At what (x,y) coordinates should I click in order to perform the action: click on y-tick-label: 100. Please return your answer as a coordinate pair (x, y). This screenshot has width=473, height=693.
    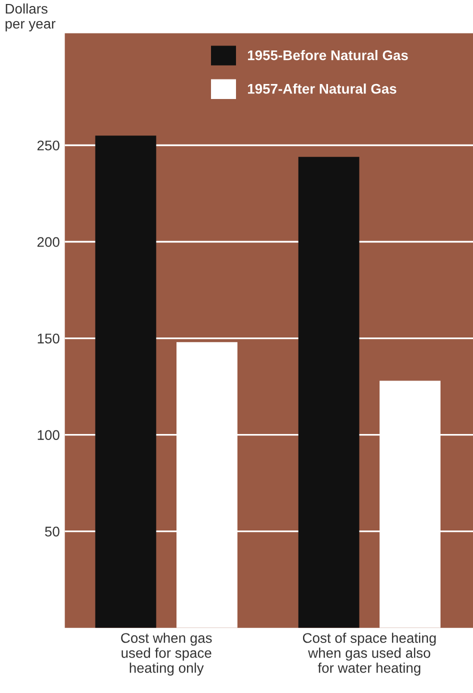
    Looking at the image, I should click on (49, 435).